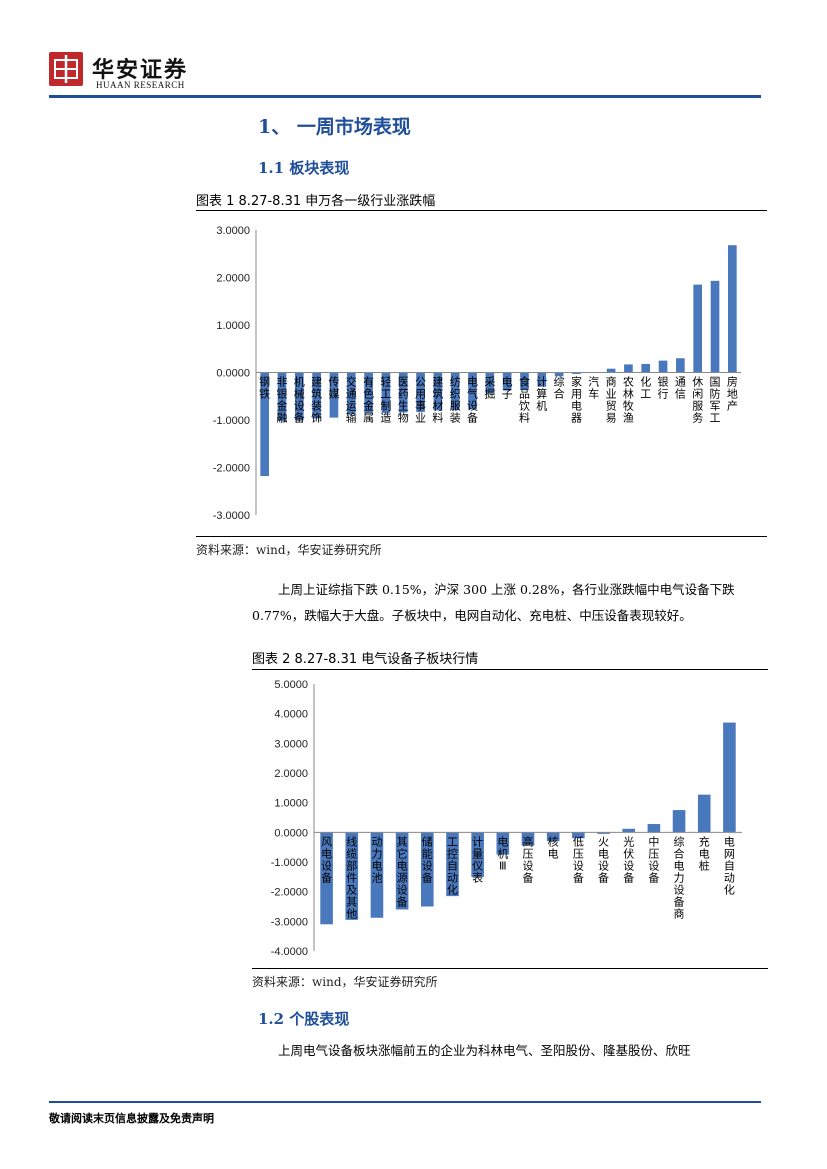  Describe the element at coordinates (489, 388) in the screenshot. I see `category-label: 采掘` at that location.